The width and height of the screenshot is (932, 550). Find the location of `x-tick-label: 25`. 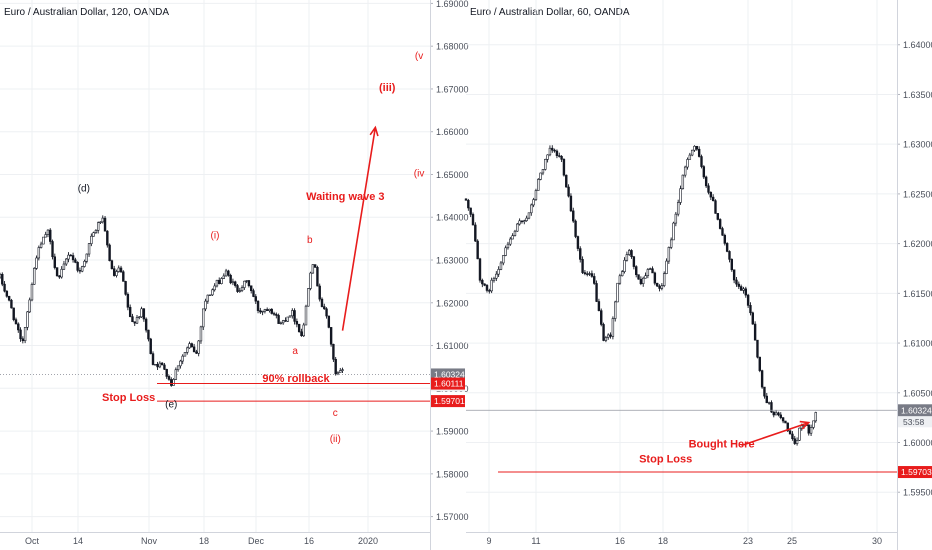

x-tick-label: 25 is located at coordinates (792, 541).